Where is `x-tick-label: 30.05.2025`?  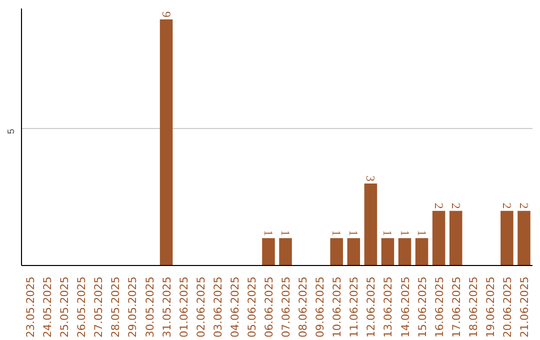
x-tick-label: 30.05.2025 is located at coordinates (149, 307).